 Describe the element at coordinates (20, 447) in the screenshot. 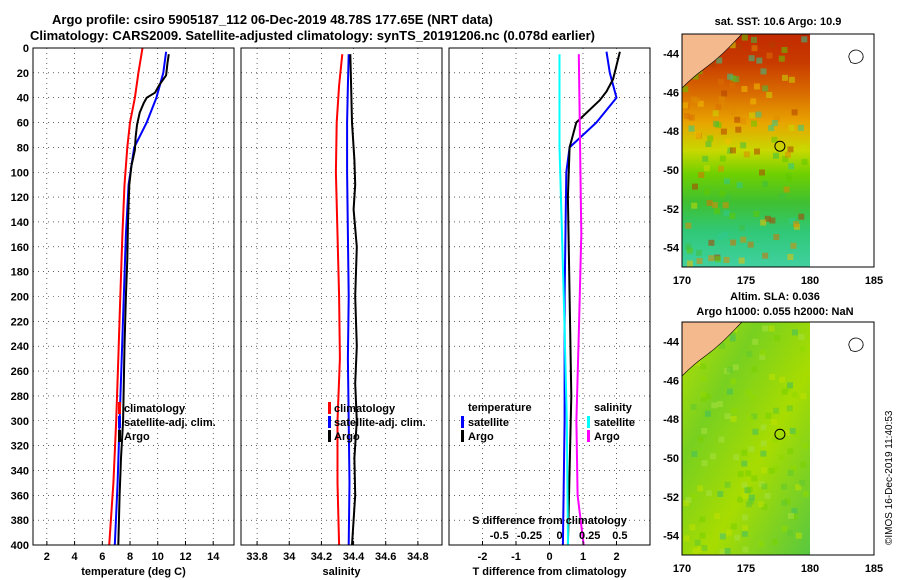

I see `y-tick-label: 320` at that location.